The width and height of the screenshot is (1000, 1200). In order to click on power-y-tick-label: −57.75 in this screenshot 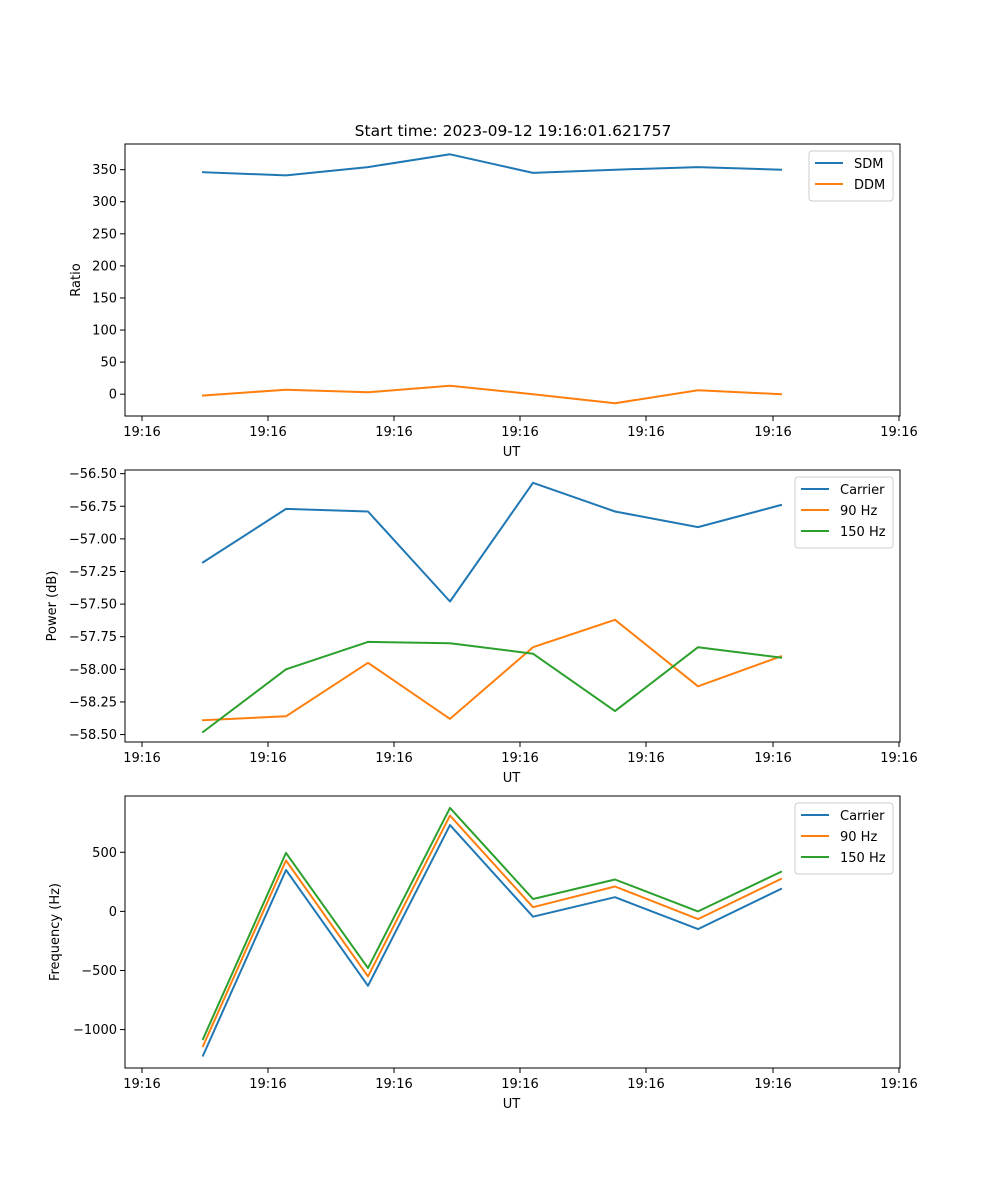, I will do `click(93, 637)`.